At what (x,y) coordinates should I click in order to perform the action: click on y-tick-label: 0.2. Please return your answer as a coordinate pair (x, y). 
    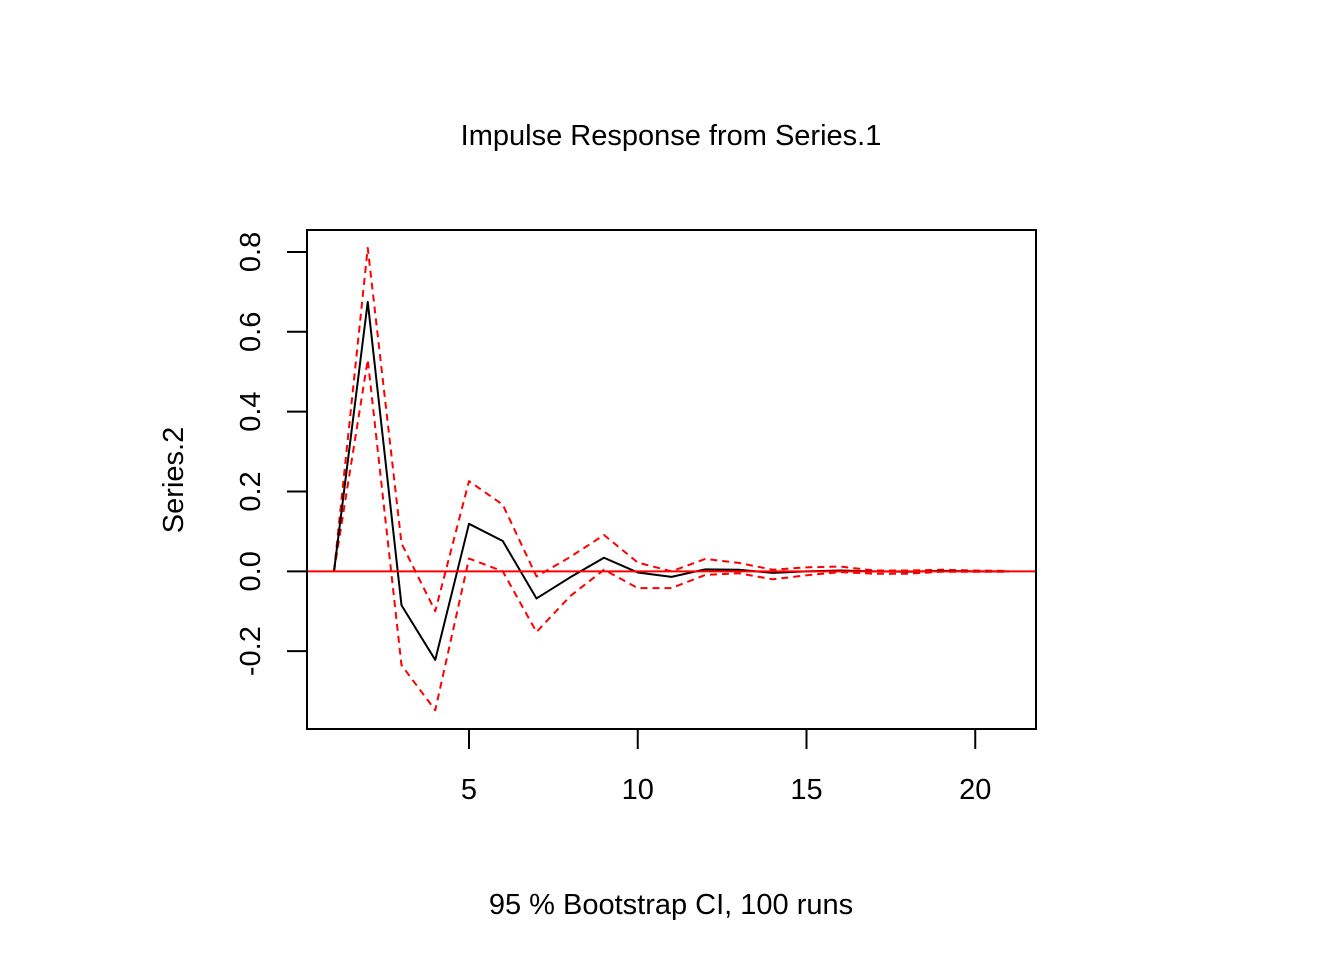
    Looking at the image, I should click on (251, 491).